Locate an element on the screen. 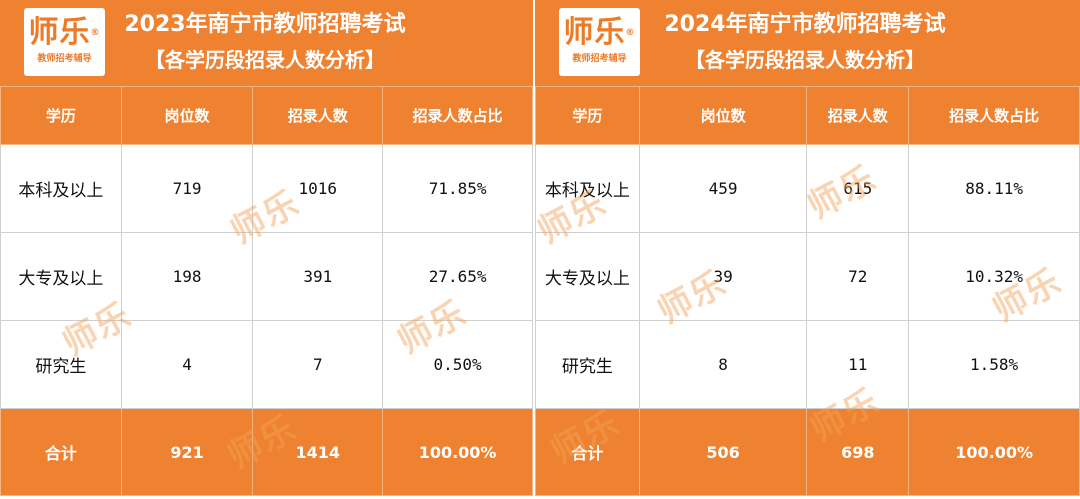 The width and height of the screenshot is (1080, 499). table-row: 研究生 8 11 1.58% is located at coordinates (807, 364).